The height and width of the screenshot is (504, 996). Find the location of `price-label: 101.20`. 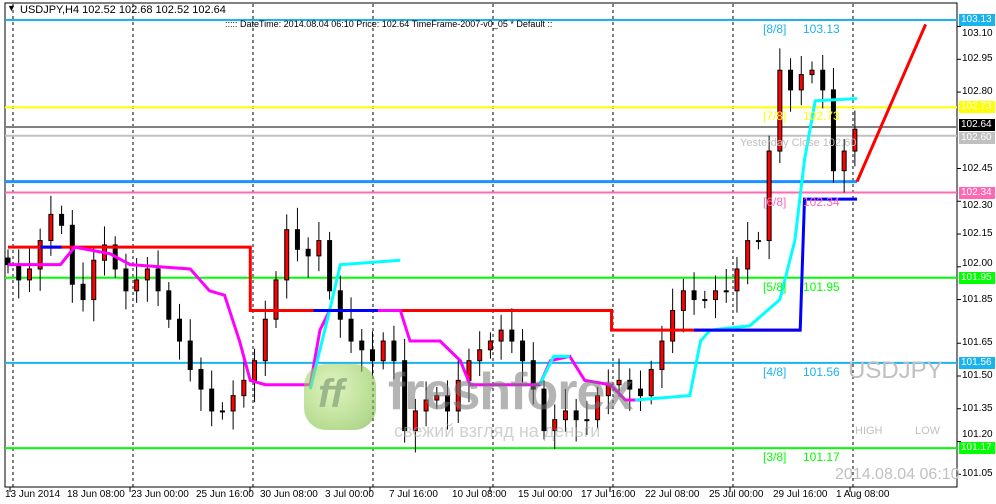

price-label: 101.20 is located at coordinates (977, 434).